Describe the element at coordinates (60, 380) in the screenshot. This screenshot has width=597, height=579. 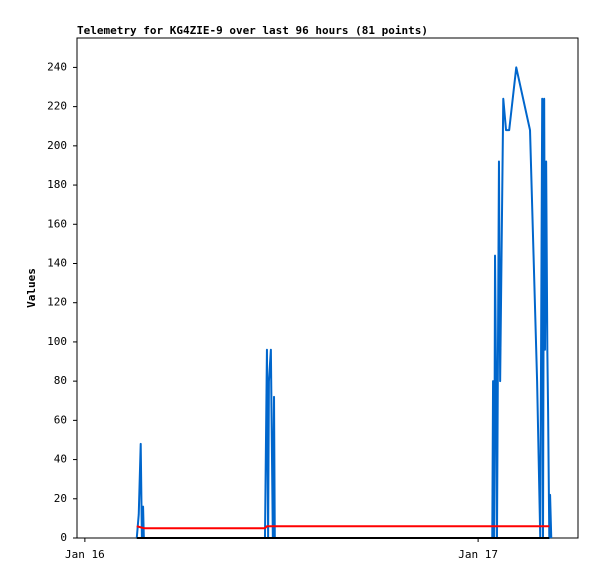
I see `y-tick-label: 80` at that location.